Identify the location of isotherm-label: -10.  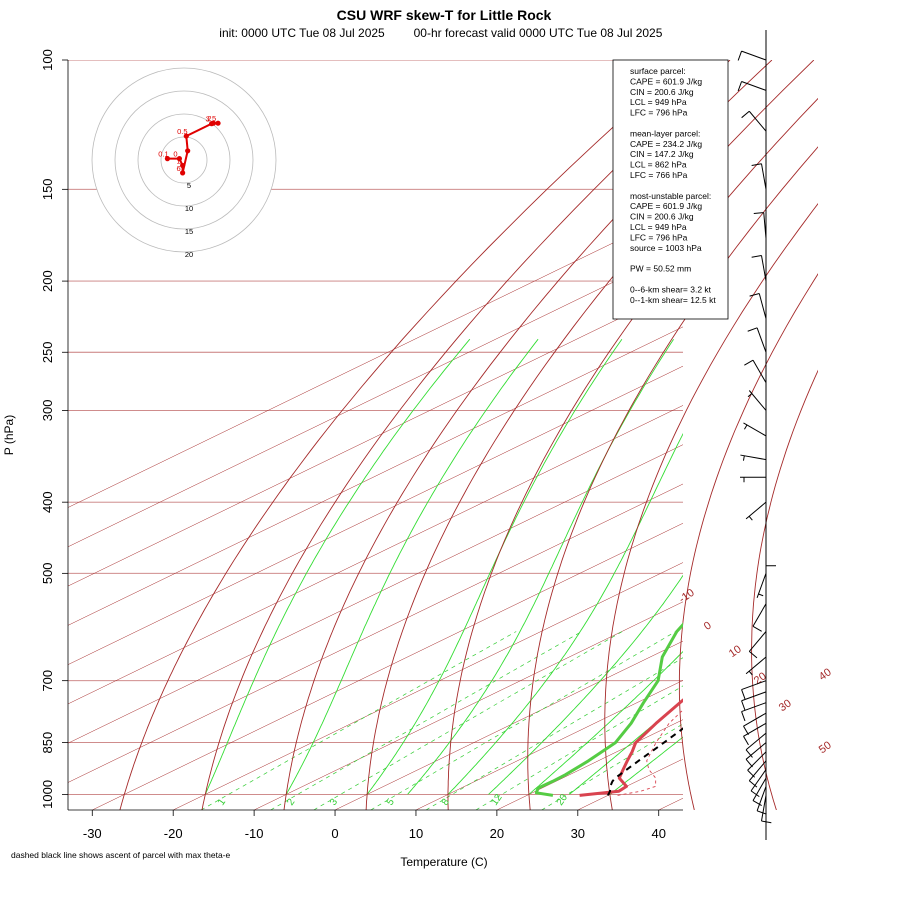
(687, 596).